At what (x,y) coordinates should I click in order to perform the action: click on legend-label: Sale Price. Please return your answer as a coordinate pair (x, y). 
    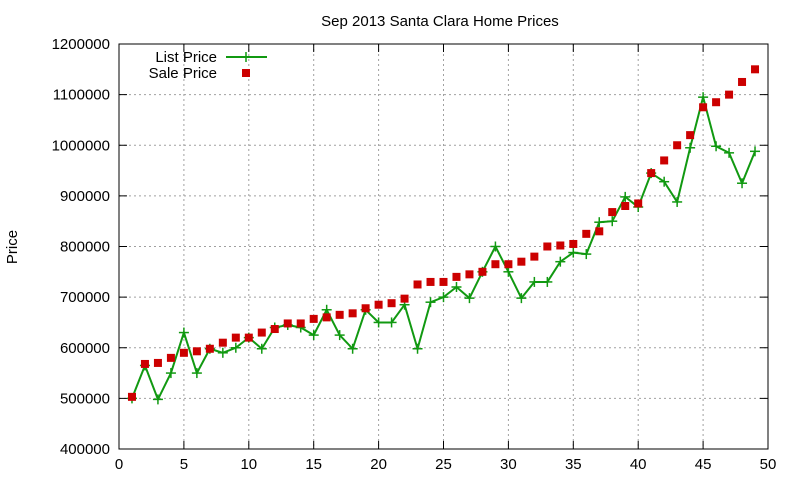
    Looking at the image, I should click on (183, 73).